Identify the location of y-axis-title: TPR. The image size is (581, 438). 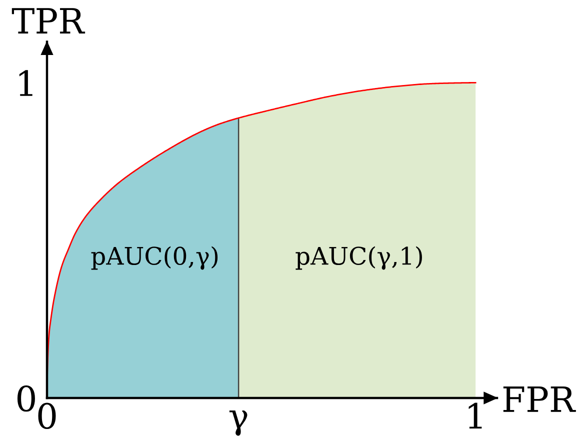
(49, 21).